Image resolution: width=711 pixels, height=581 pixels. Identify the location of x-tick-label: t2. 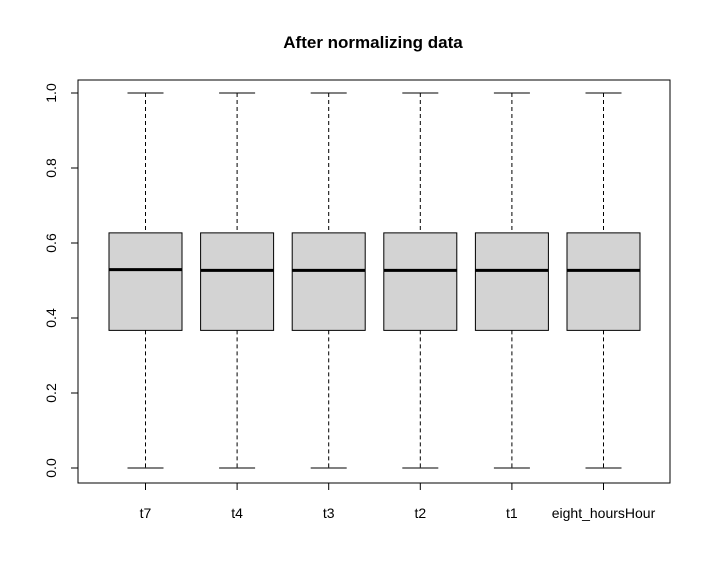
(420, 513).